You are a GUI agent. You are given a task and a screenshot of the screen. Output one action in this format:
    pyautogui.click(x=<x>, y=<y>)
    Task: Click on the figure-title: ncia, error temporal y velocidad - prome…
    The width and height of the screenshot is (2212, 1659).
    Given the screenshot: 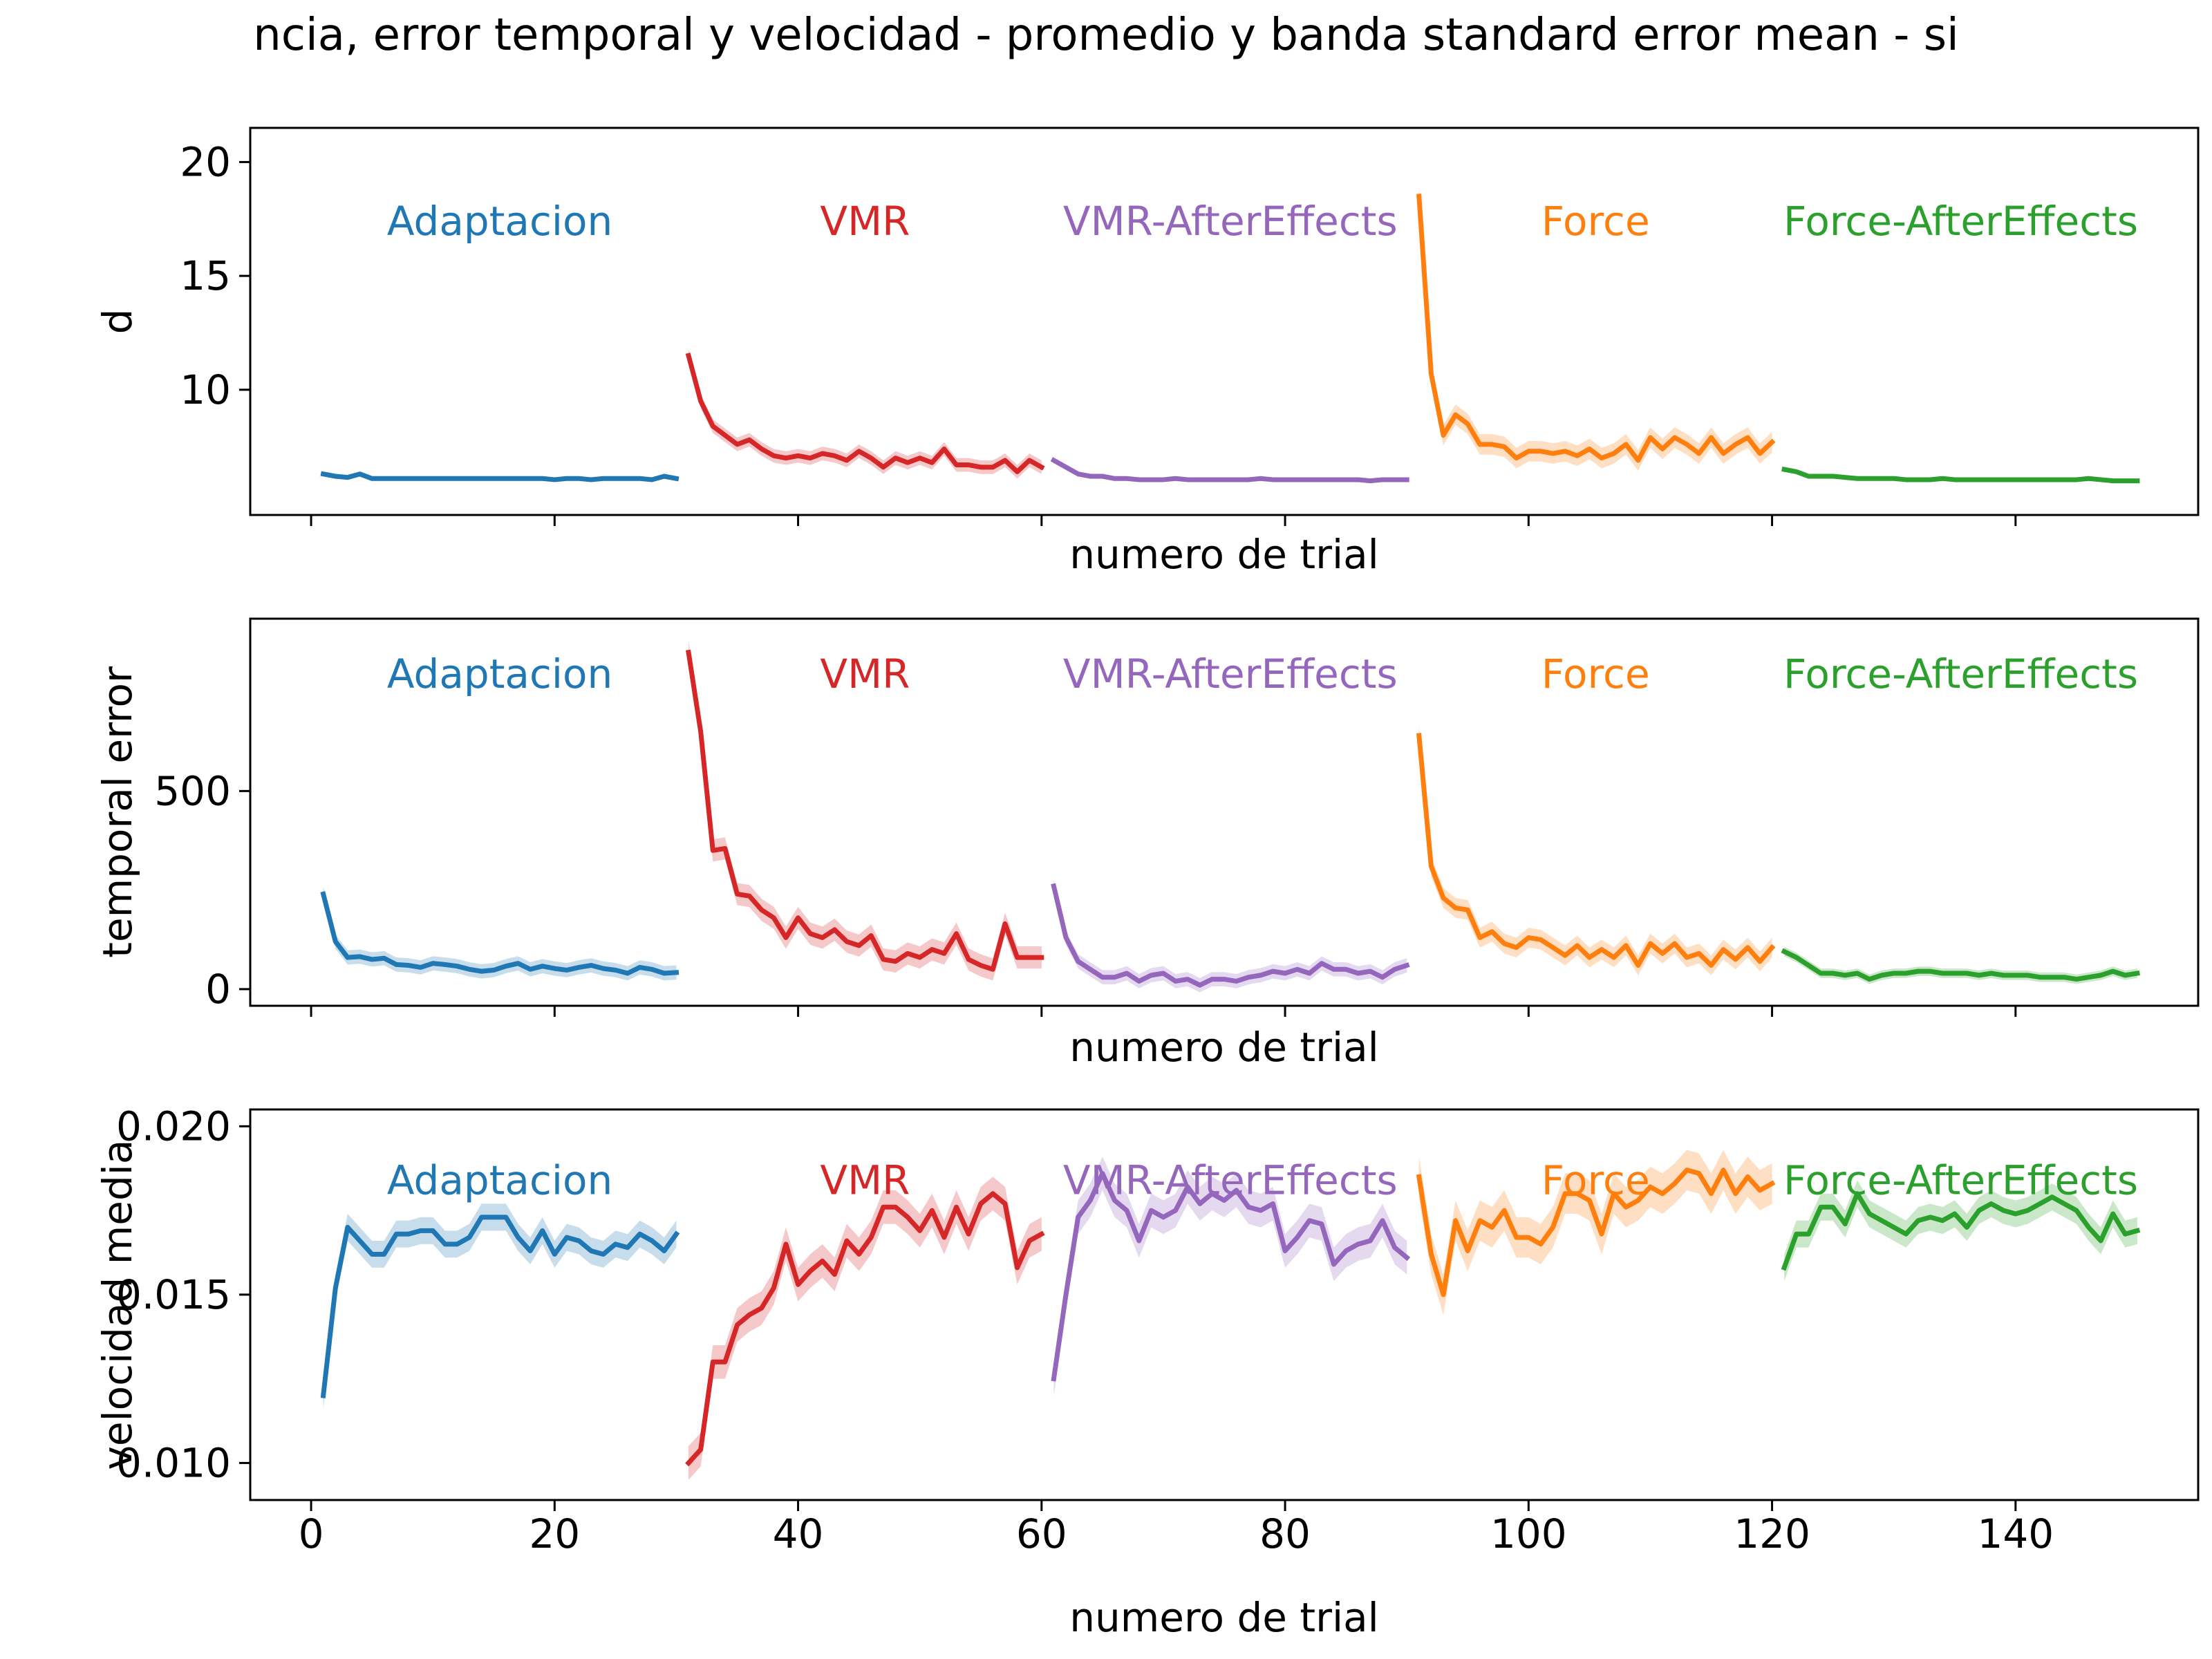 What is the action you would take?
    pyautogui.click(x=1106, y=35)
    